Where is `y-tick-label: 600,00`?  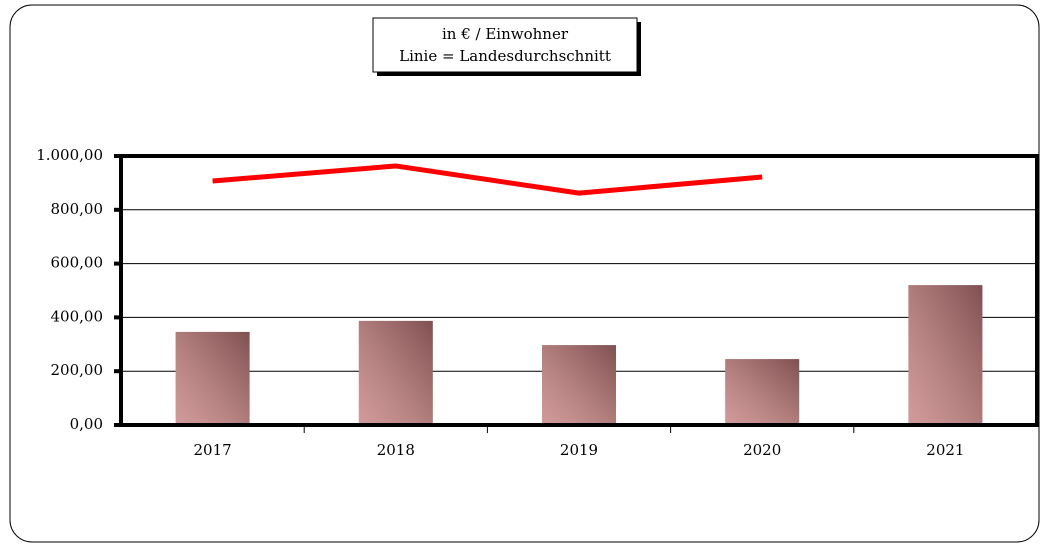
y-tick-label: 600,00 is located at coordinates (77, 263).